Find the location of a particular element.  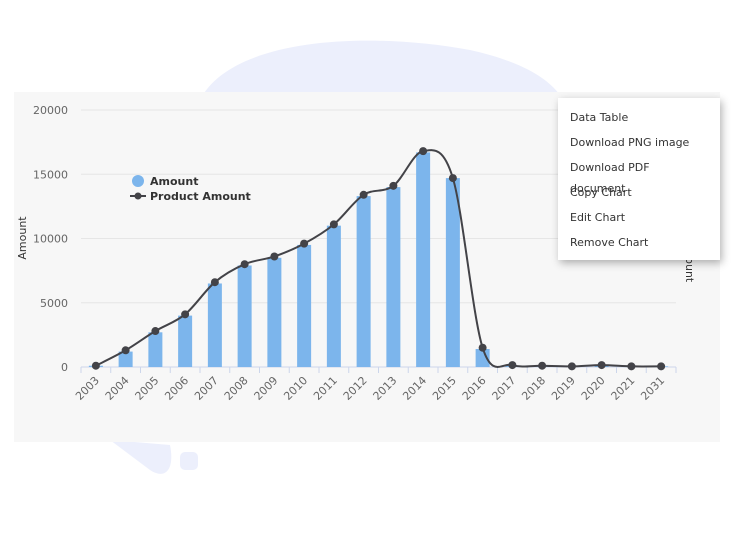

menu-item: Copy Chart is located at coordinates (601, 192).